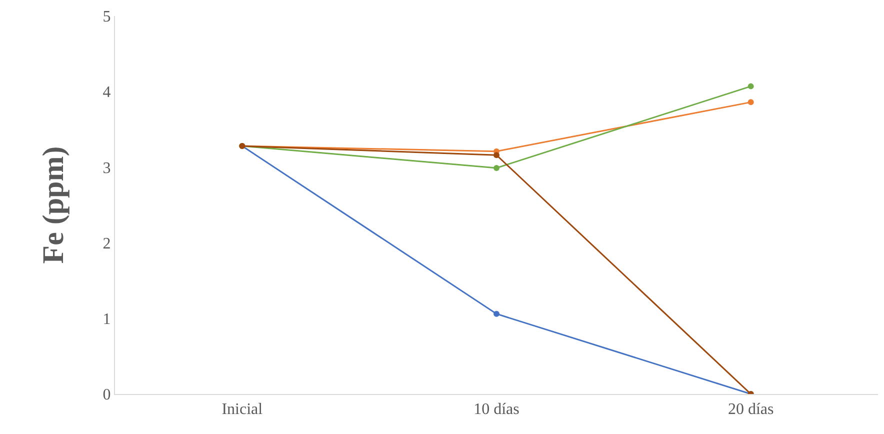  I want to click on y-tick-label: 5, so click(106, 17).